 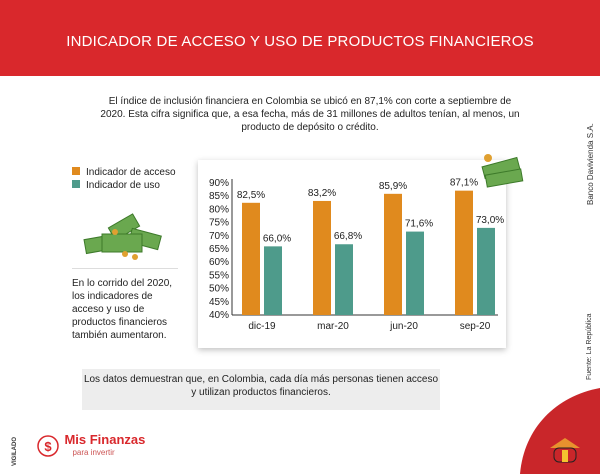 I want to click on x-tick-label: mar-20, so click(x=333, y=326).